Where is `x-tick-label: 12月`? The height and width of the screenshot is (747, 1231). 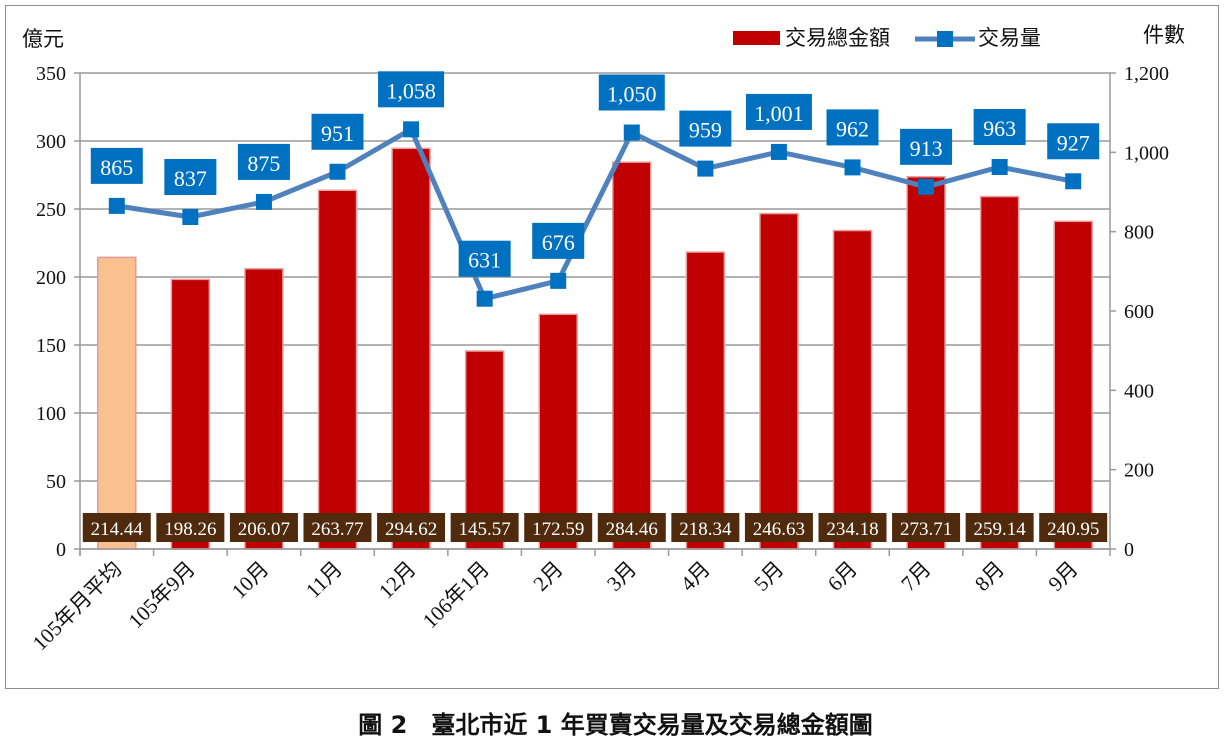 x-tick-label: 12月 is located at coordinates (397, 580).